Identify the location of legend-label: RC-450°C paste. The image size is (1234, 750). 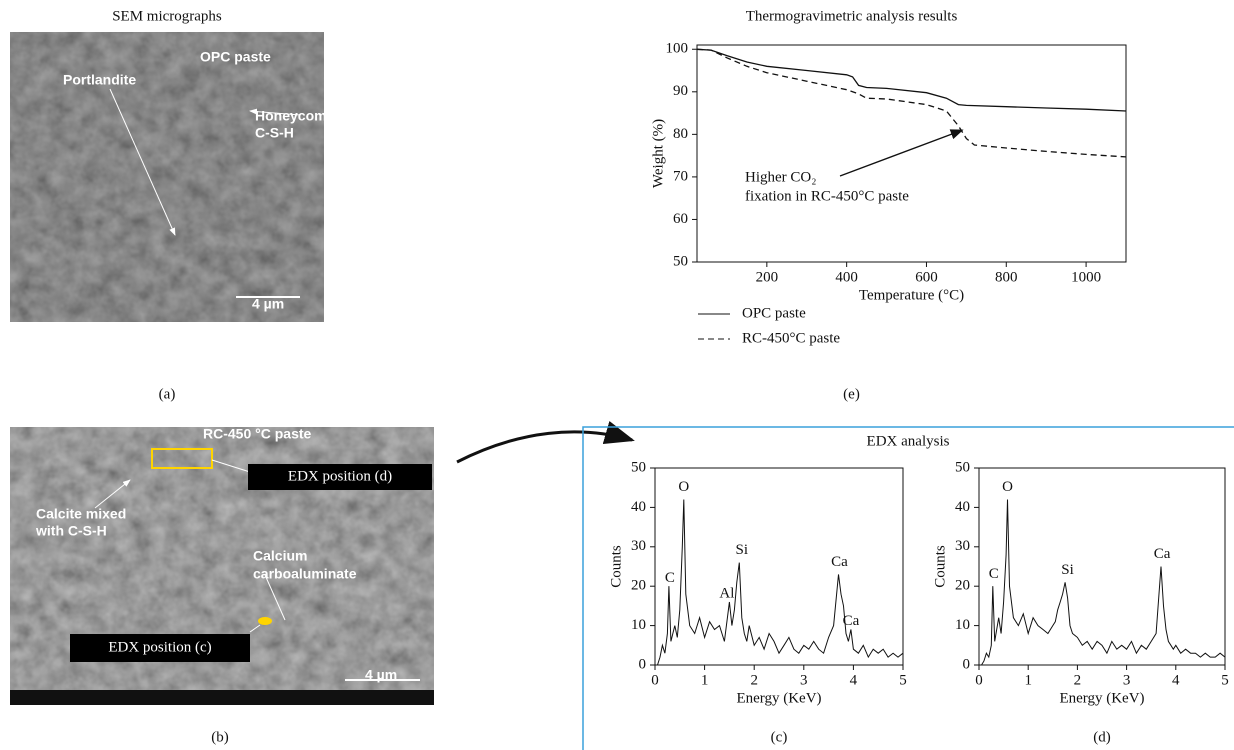
(791, 338).